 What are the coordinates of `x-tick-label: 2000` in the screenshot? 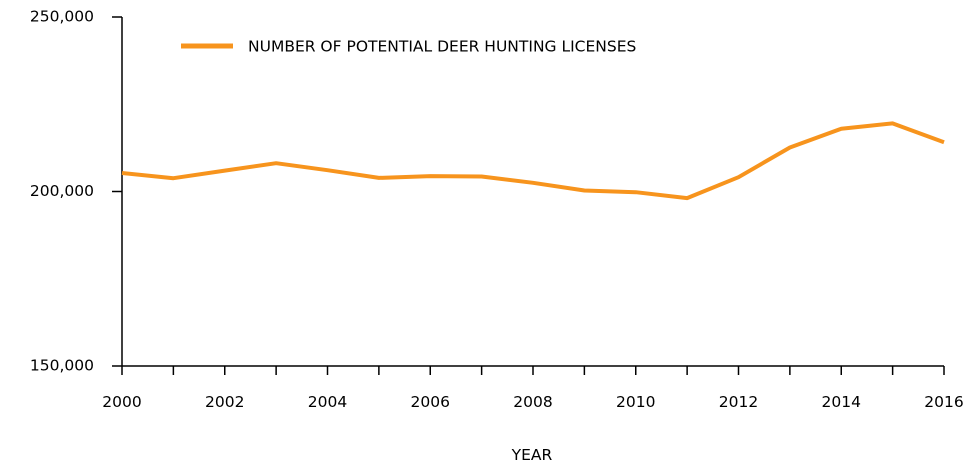 It's located at (121, 402).